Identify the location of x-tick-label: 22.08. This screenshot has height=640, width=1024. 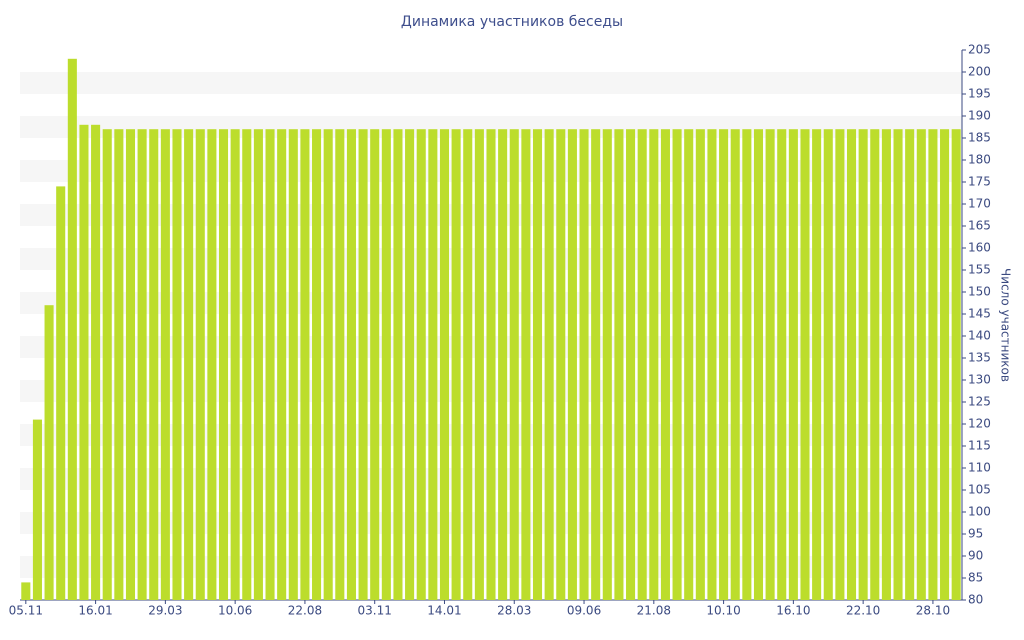
(305, 611).